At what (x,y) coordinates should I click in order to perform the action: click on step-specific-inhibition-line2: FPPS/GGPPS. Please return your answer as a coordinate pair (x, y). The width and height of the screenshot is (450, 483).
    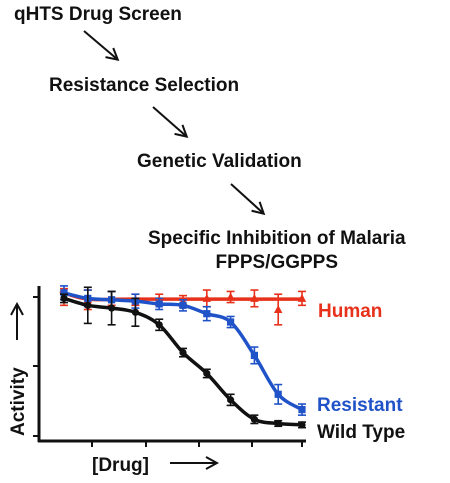
    Looking at the image, I should click on (277, 262).